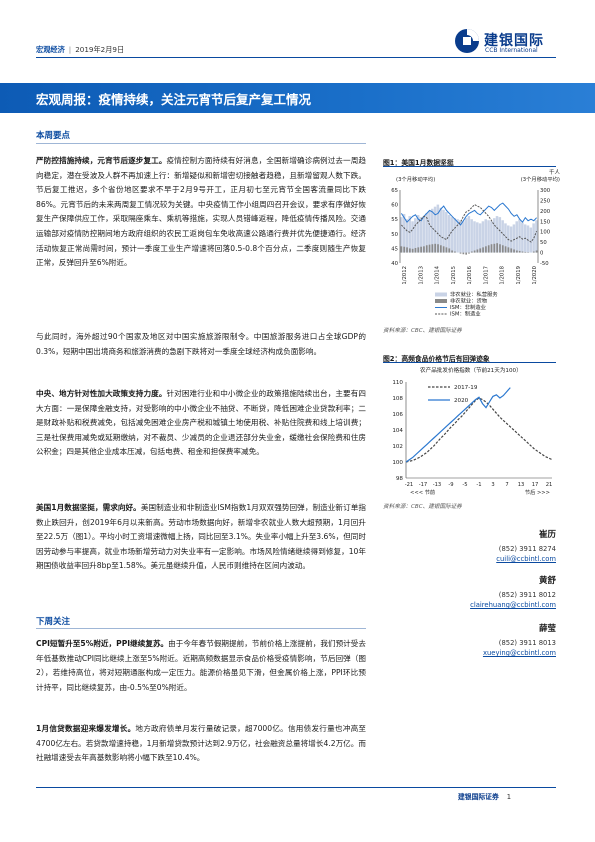 Image resolution: width=595 pixels, height=842 pixels. What do you see at coordinates (469, 362) in the screenshot?
I see `figure2-rule` at bounding box center [469, 362].